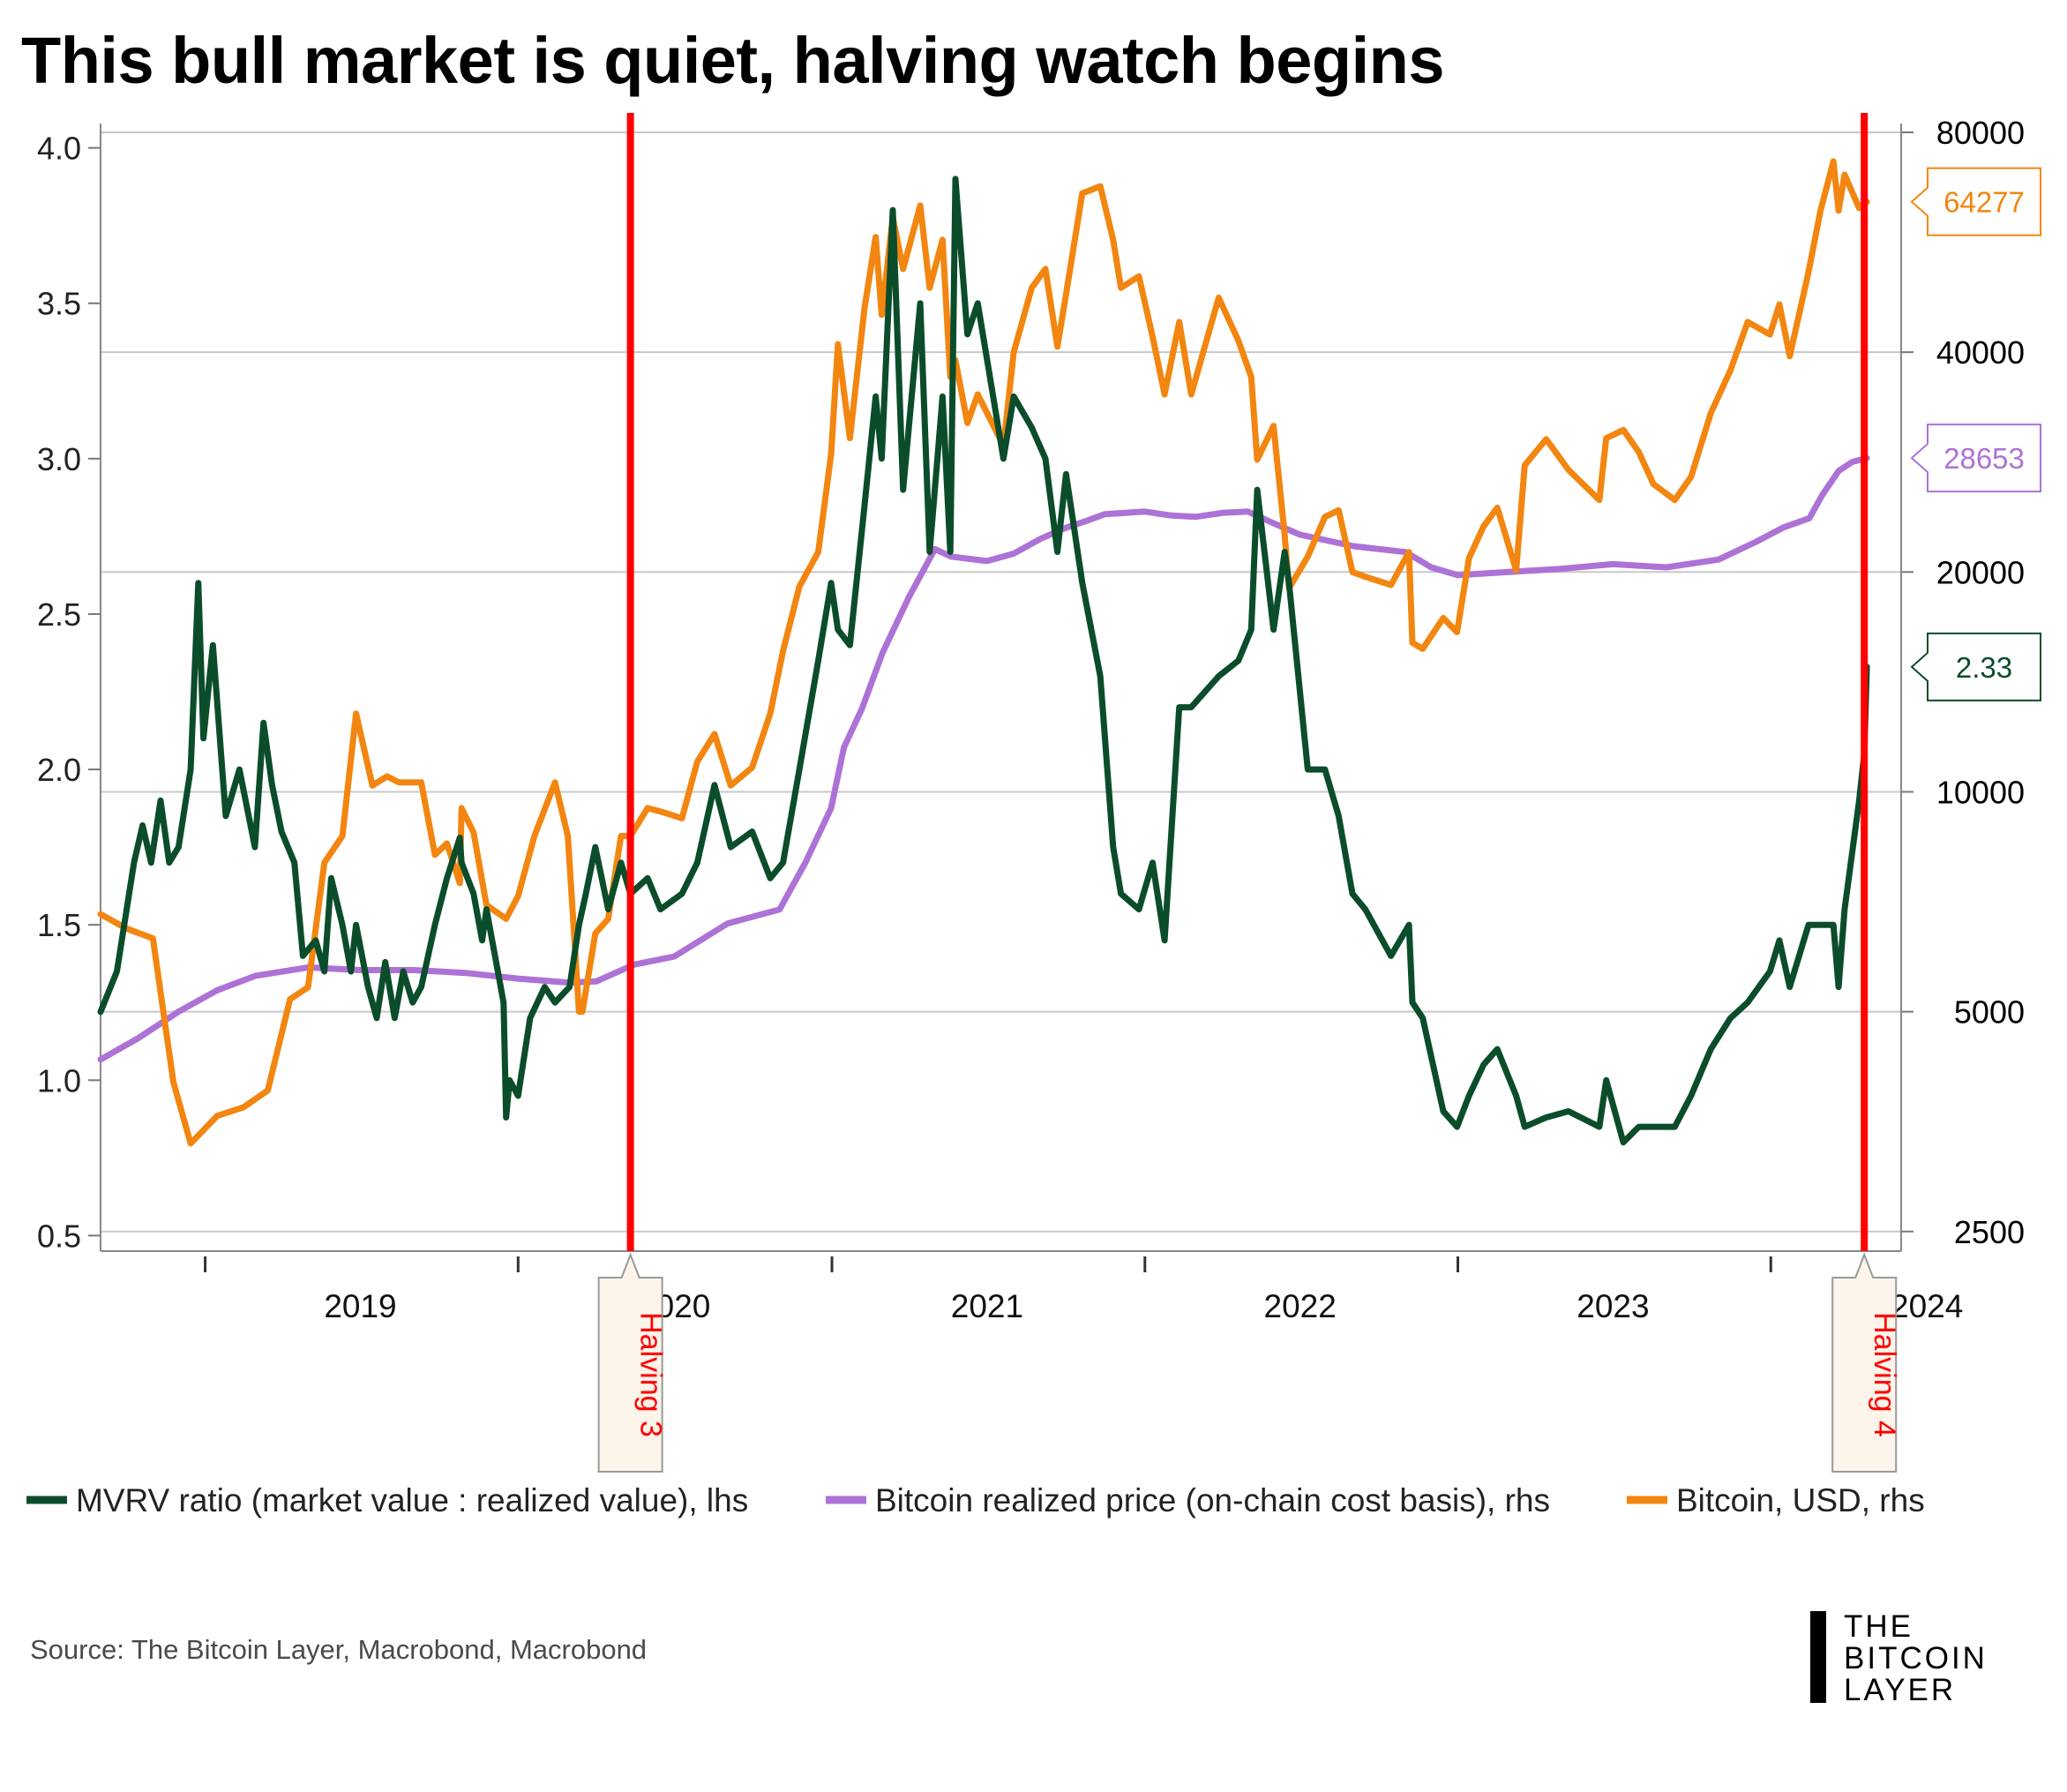 The image size is (2067, 1792). I want to click on x-axis-tick-label: 2021, so click(987, 1306).